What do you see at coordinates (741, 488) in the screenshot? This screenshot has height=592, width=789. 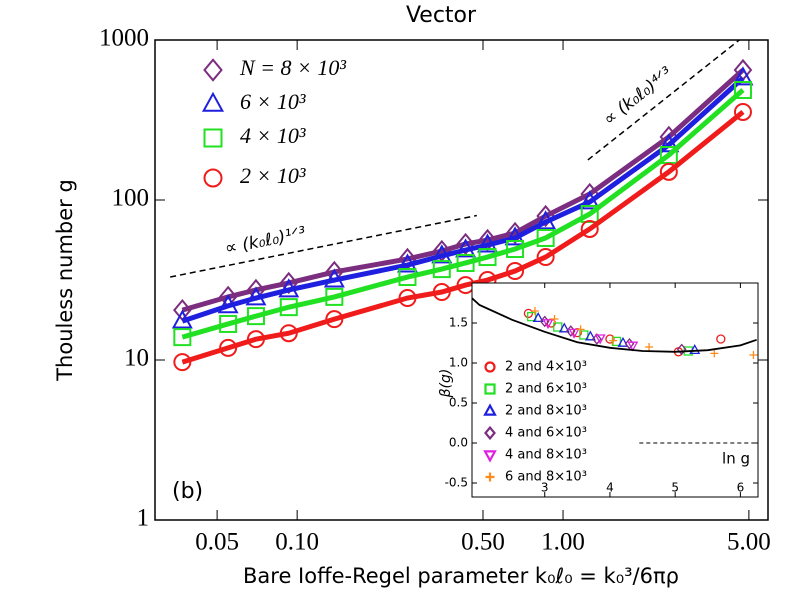 I see `inset-x-tick-label: 6` at bounding box center [741, 488].